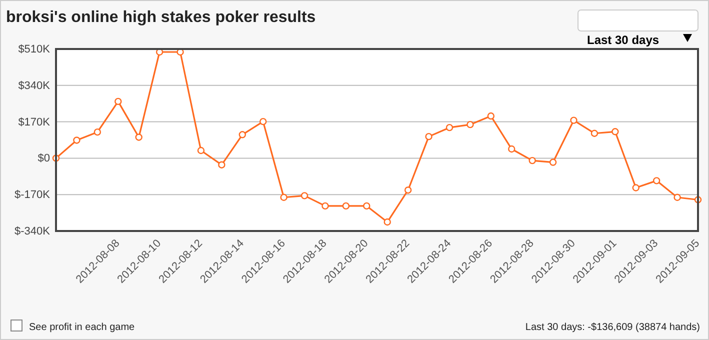 This screenshot has width=709, height=340. What do you see at coordinates (623, 40) in the screenshot?
I see `text: Last 30 days` at bounding box center [623, 40].